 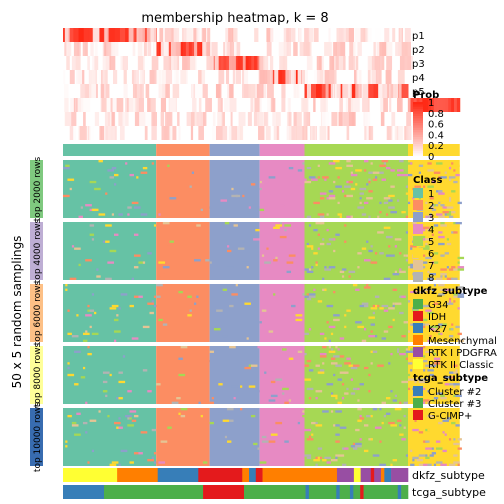 I want to click on class-annotation-bar, so click(x=261, y=150).